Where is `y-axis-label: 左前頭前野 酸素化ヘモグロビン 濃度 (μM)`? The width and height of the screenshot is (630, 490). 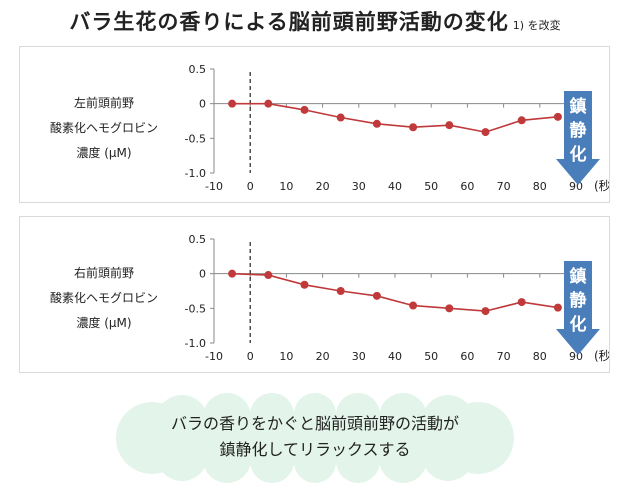 y-axis-label: 左前頭前野 酸素化ヘモグロビン 濃度 (μM) is located at coordinates (104, 128).